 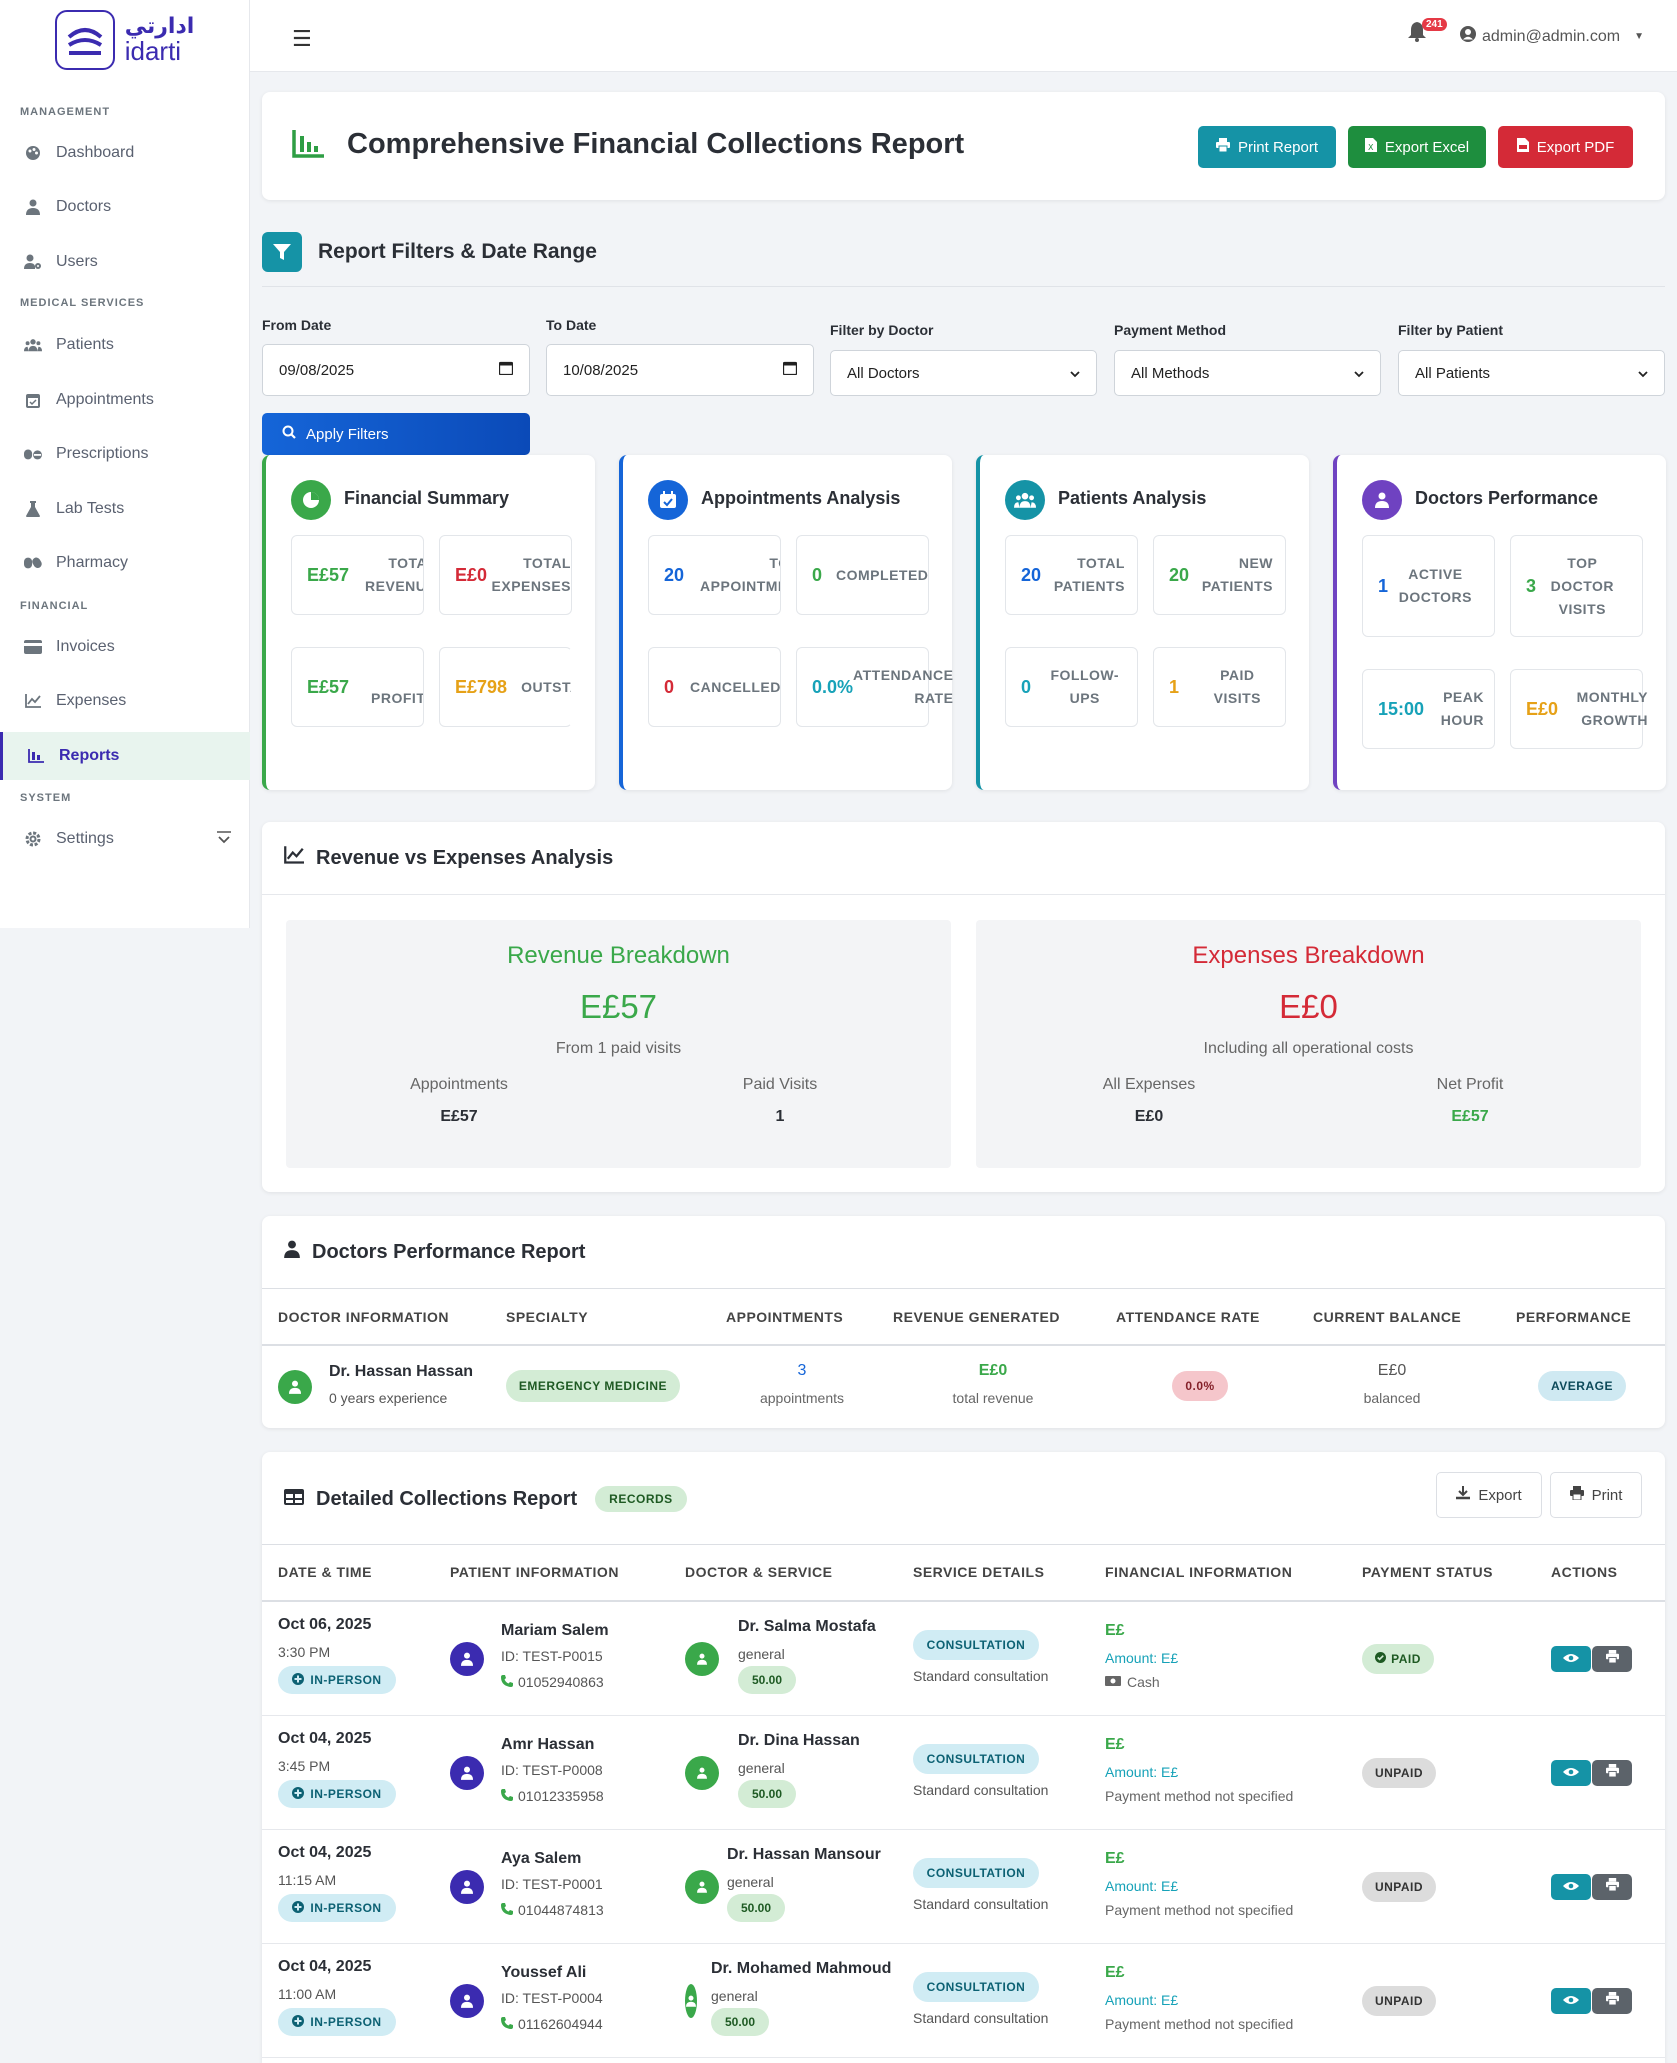 I want to click on sidebar-item-settings: Settings, so click(x=125, y=839).